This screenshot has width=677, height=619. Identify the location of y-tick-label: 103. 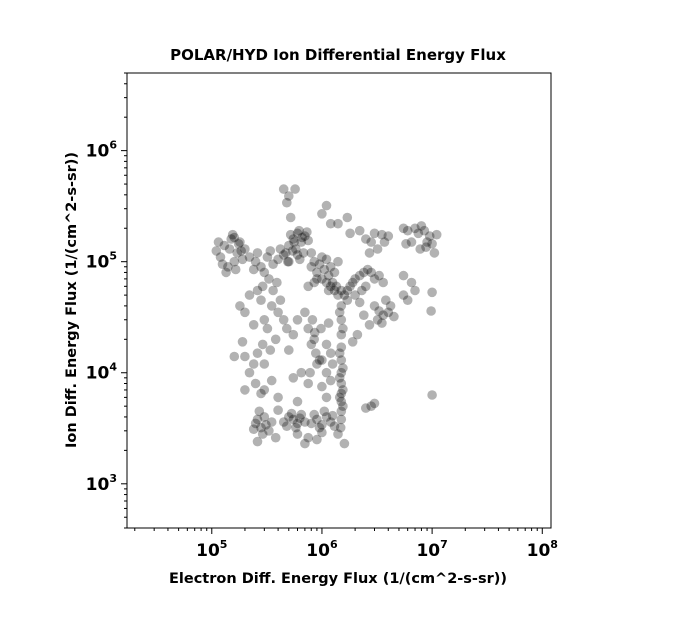
(101, 483).